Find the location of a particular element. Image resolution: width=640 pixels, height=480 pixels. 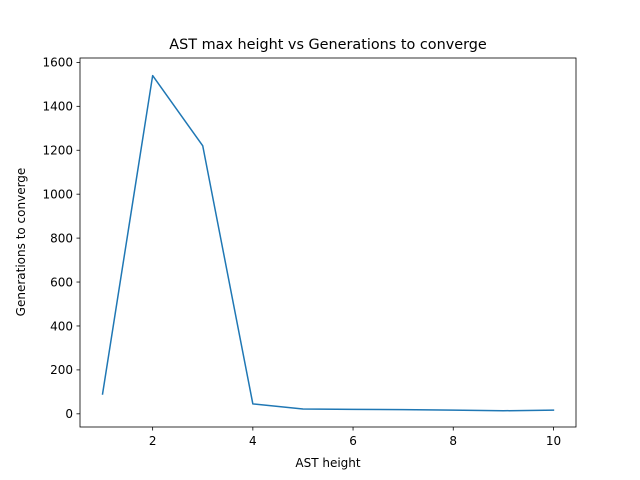

y-tick-label-200: 200 is located at coordinates (61, 370).